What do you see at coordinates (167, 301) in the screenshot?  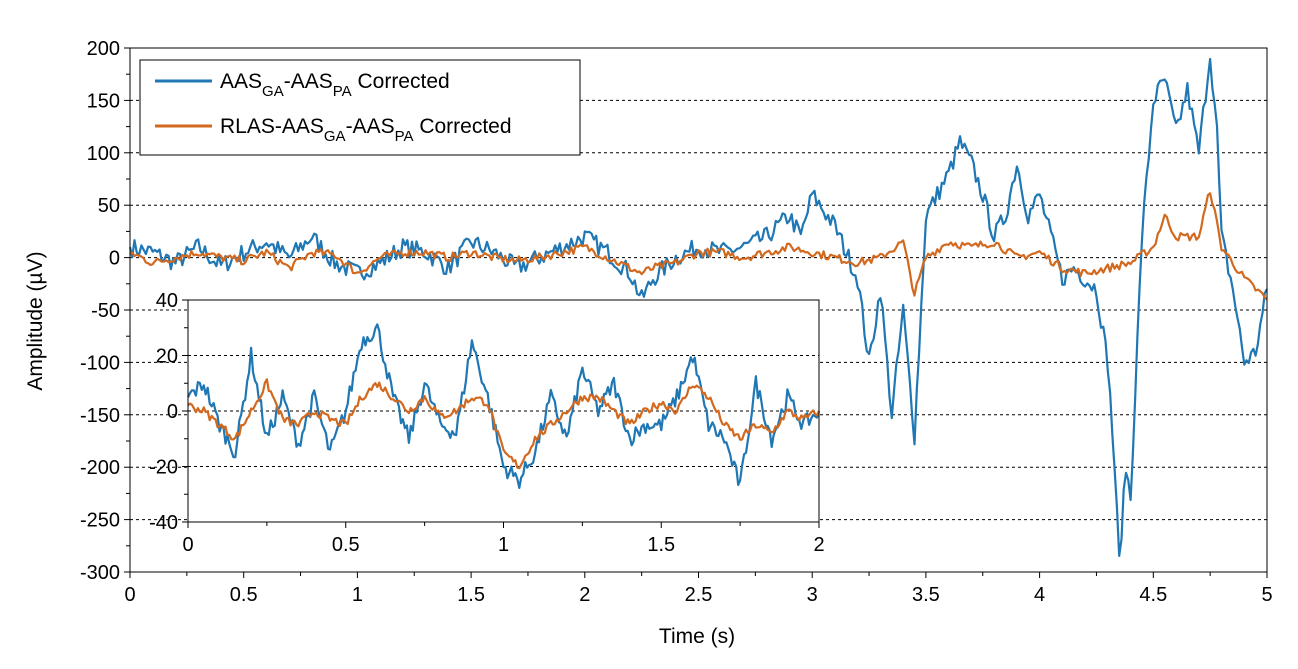 I see `y-tick-label: 40` at bounding box center [167, 301].